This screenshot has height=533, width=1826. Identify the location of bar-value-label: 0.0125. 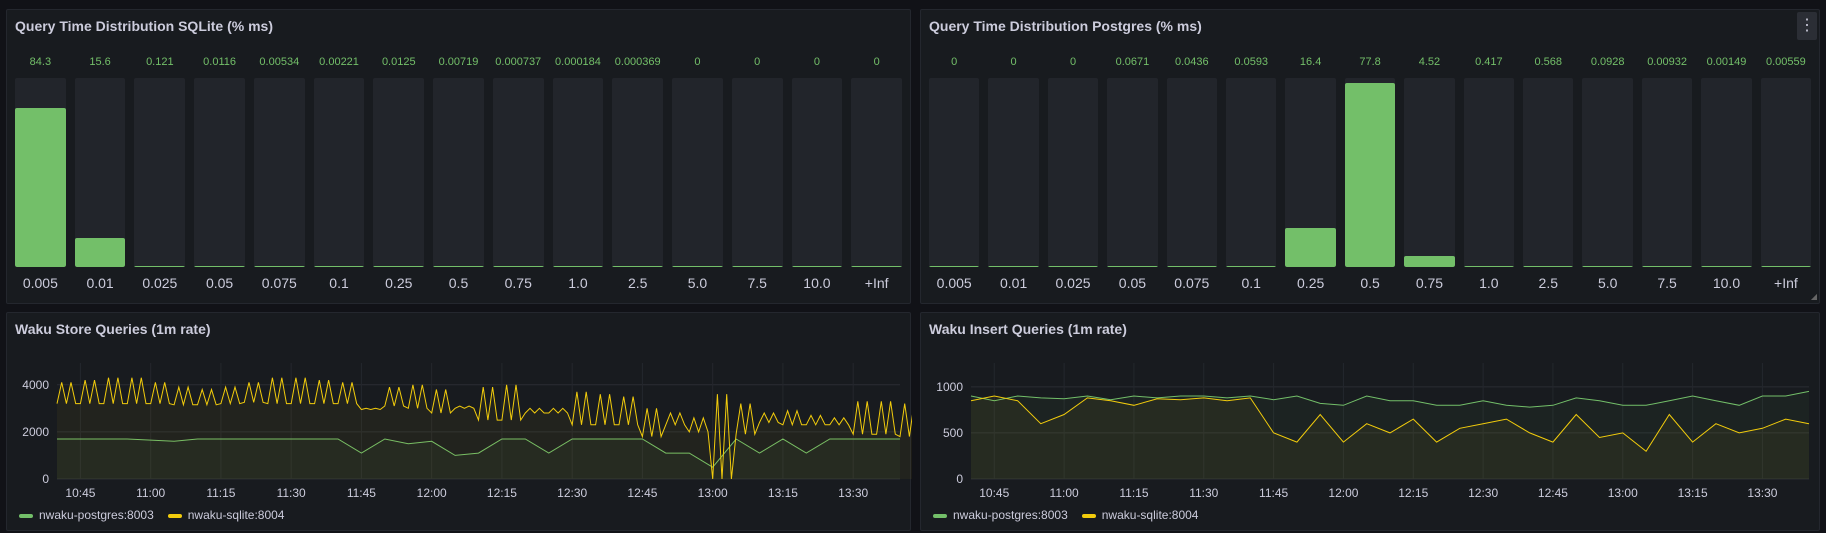
(398, 62).